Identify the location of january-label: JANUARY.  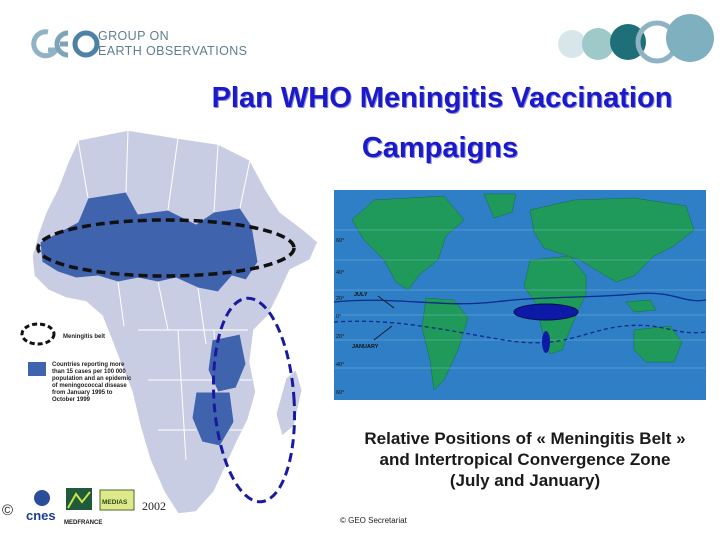
(365, 347).